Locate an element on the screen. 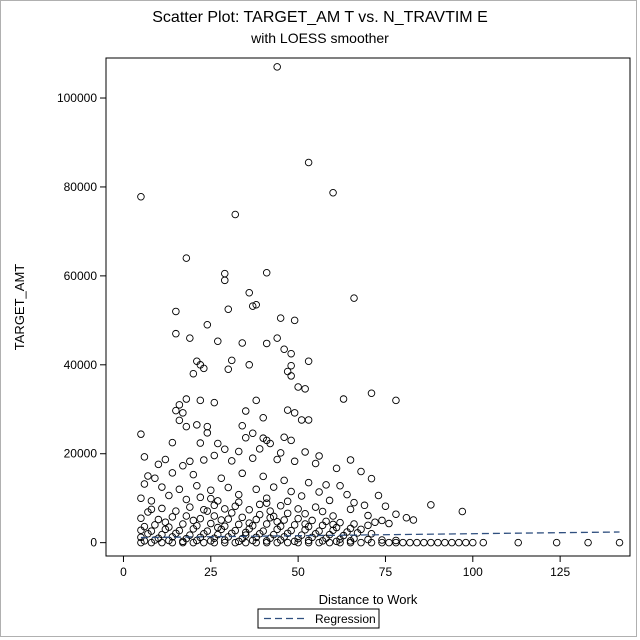 Image resolution: width=640 pixels, height=640 pixels. y-axis: 0 20000 40000 60000 80000 100000 is located at coordinates (81, 320).